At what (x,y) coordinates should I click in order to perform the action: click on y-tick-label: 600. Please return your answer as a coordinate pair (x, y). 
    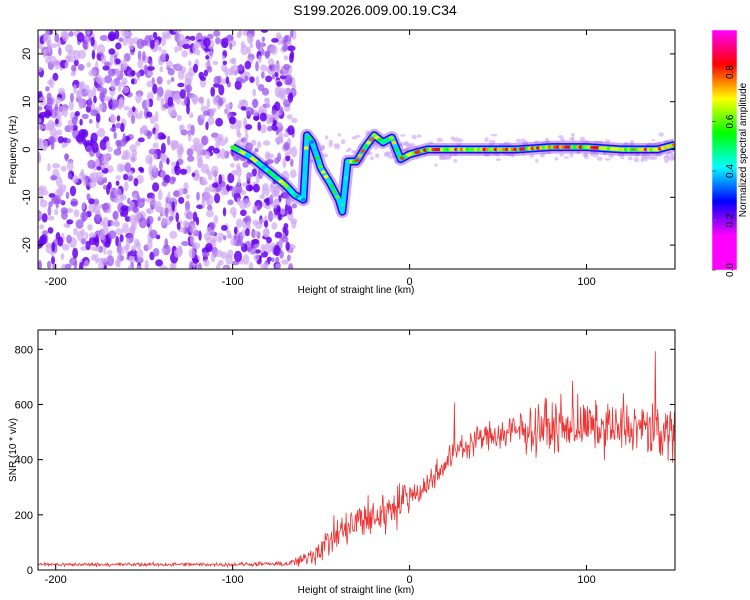
    Looking at the image, I should click on (24, 405).